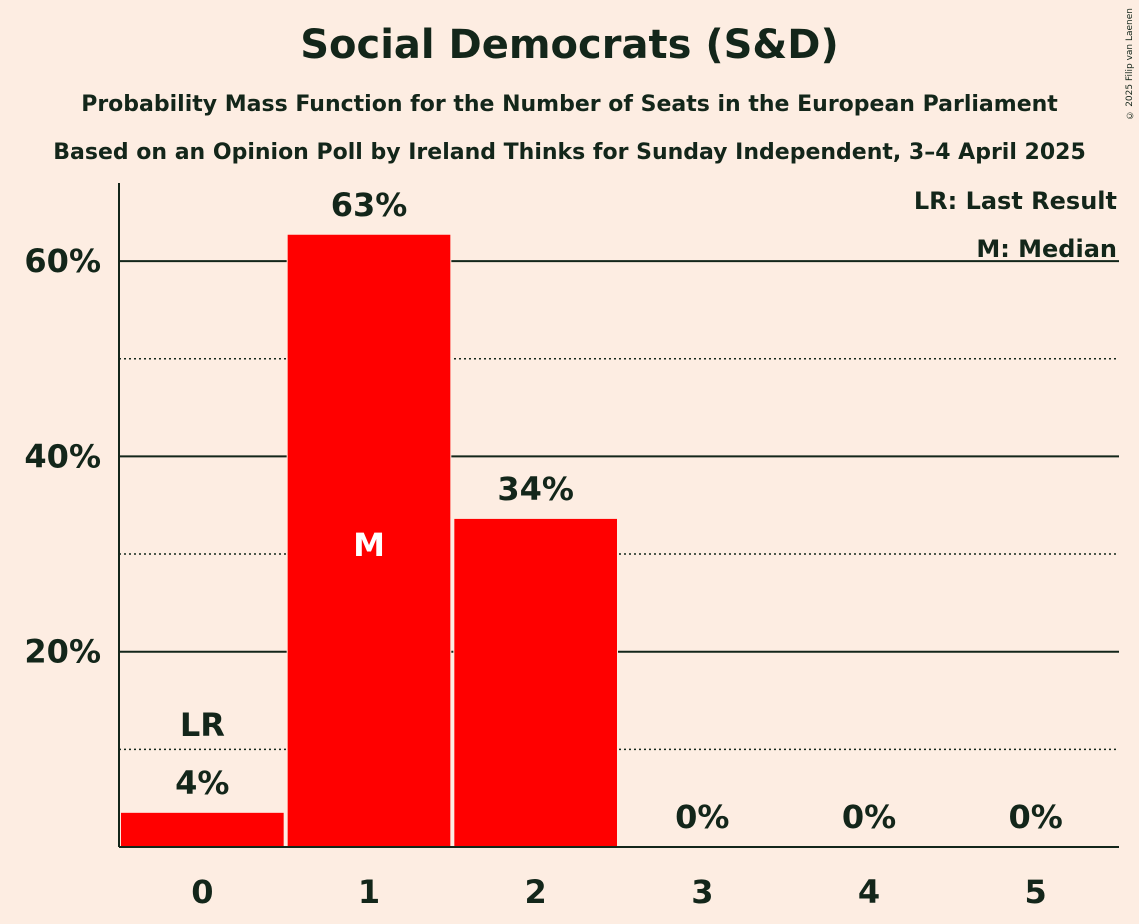 The height and width of the screenshot is (924, 1139). Describe the element at coordinates (62, 456) in the screenshot. I see `y-tick-label: 40%` at that location.